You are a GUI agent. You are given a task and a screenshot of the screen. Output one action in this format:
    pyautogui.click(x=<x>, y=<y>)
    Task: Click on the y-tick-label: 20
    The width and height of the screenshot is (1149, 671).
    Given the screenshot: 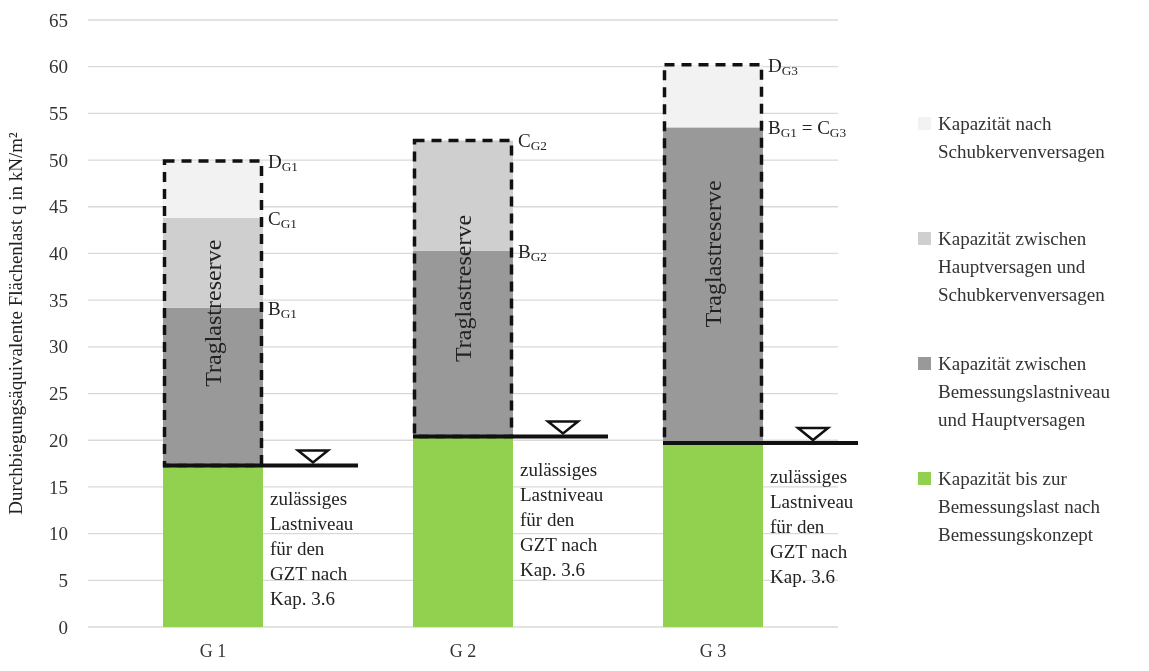 What is the action you would take?
    pyautogui.click(x=58, y=440)
    